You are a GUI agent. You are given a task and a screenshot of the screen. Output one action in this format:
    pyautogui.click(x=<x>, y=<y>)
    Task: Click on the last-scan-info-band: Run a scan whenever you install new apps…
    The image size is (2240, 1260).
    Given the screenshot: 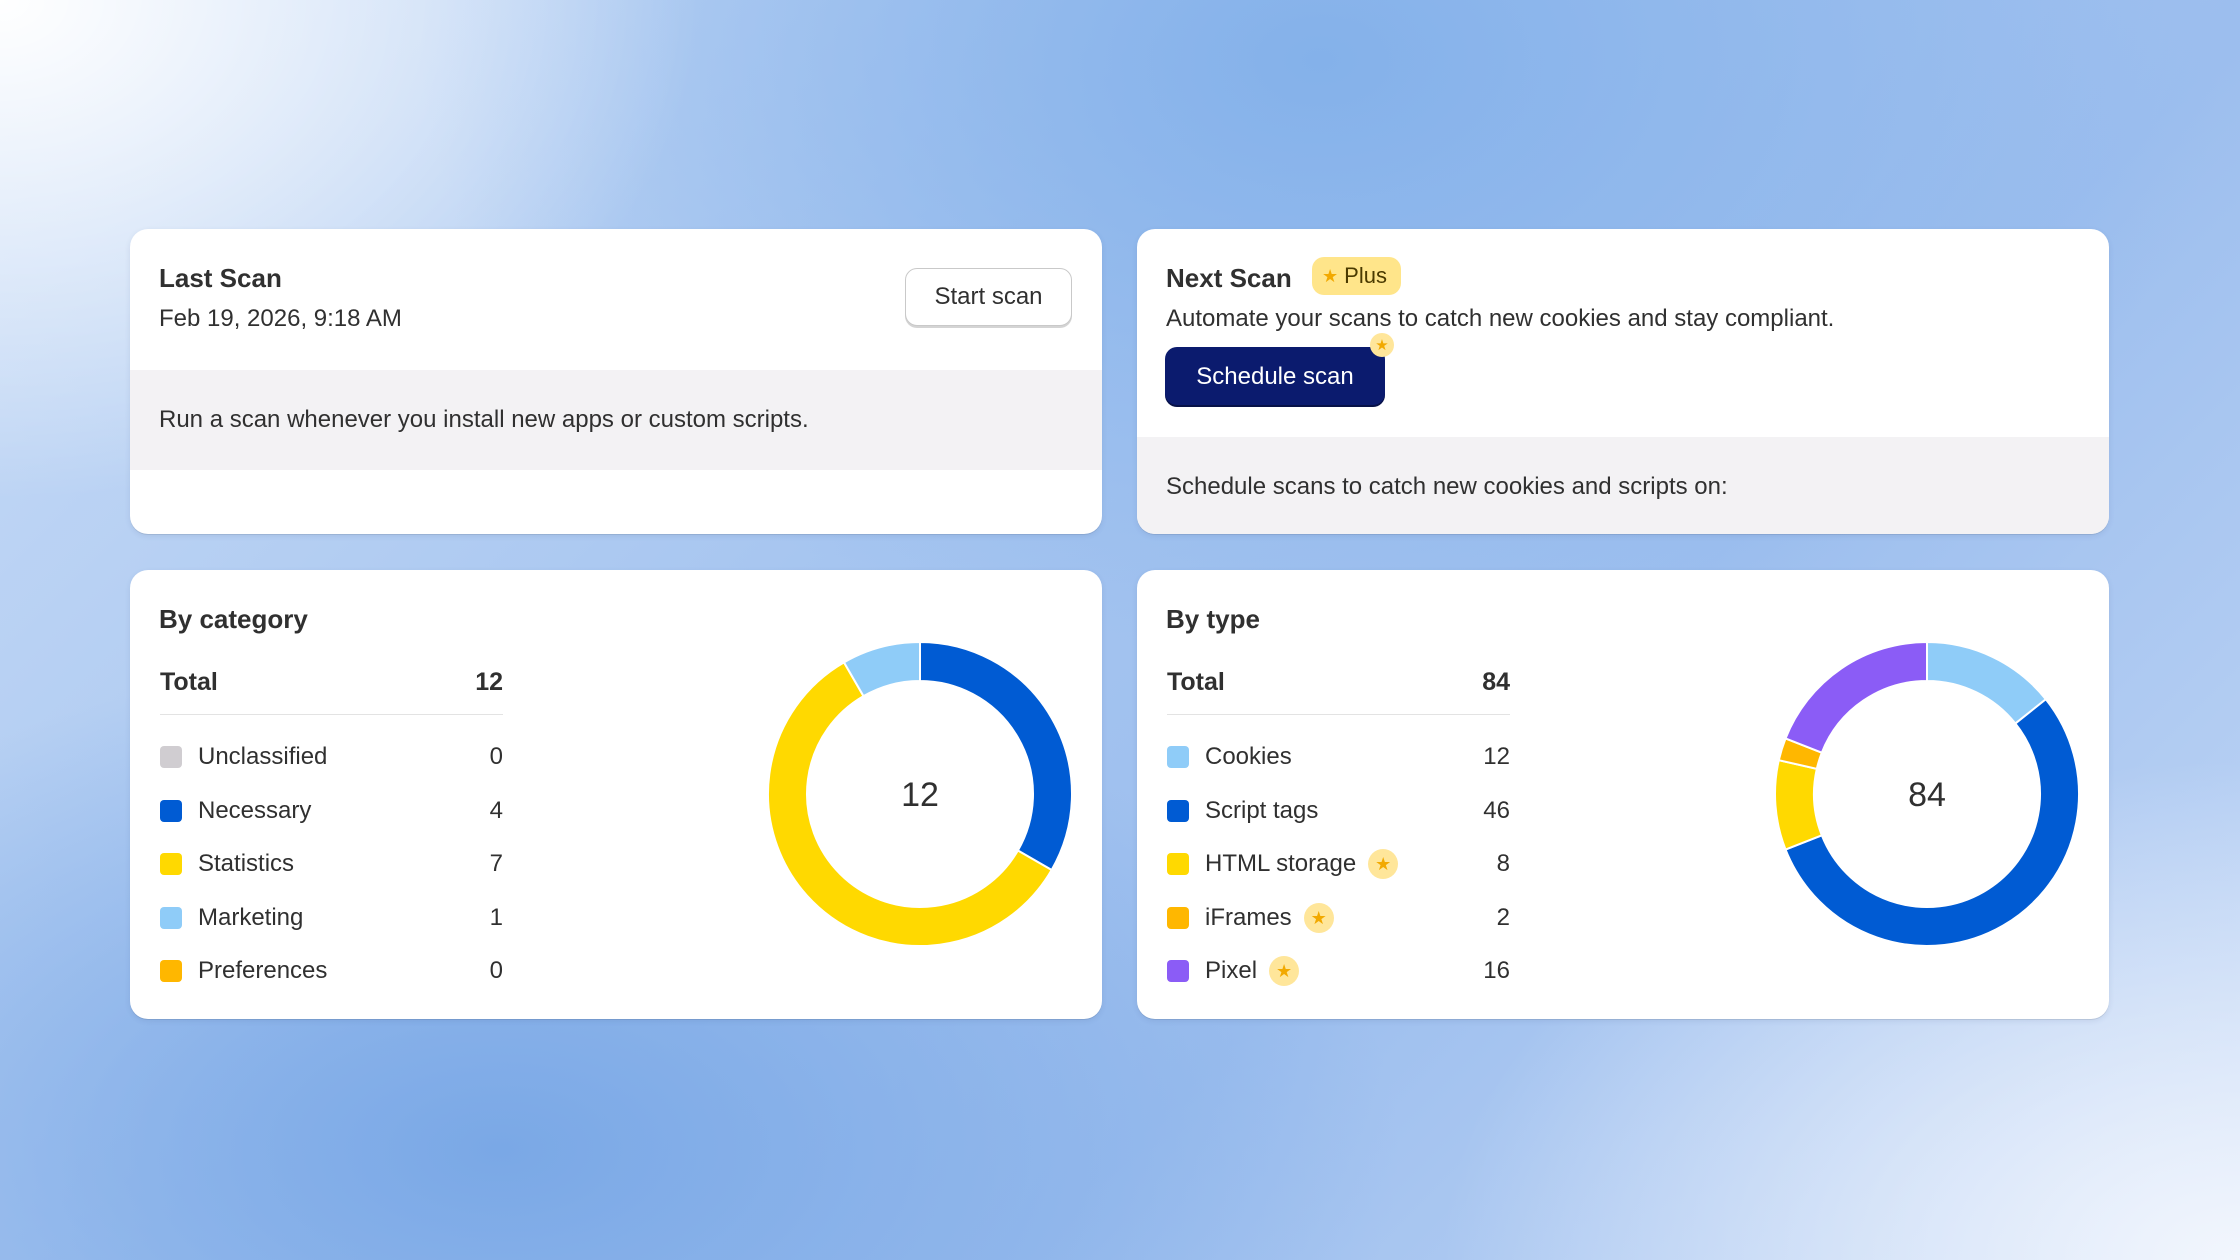 What is the action you would take?
    pyautogui.click(x=616, y=420)
    